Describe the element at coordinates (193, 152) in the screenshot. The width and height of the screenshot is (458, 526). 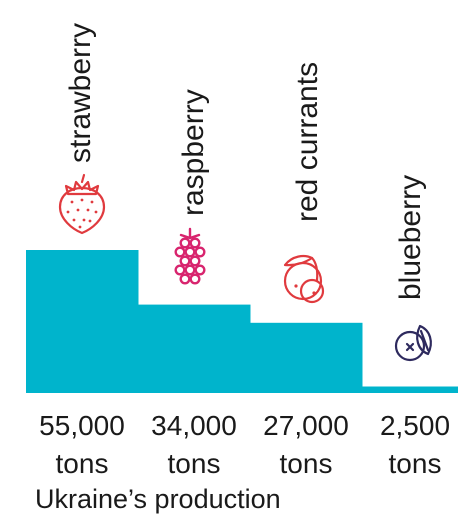
I see `category-label-raspberry: raspberry` at that location.